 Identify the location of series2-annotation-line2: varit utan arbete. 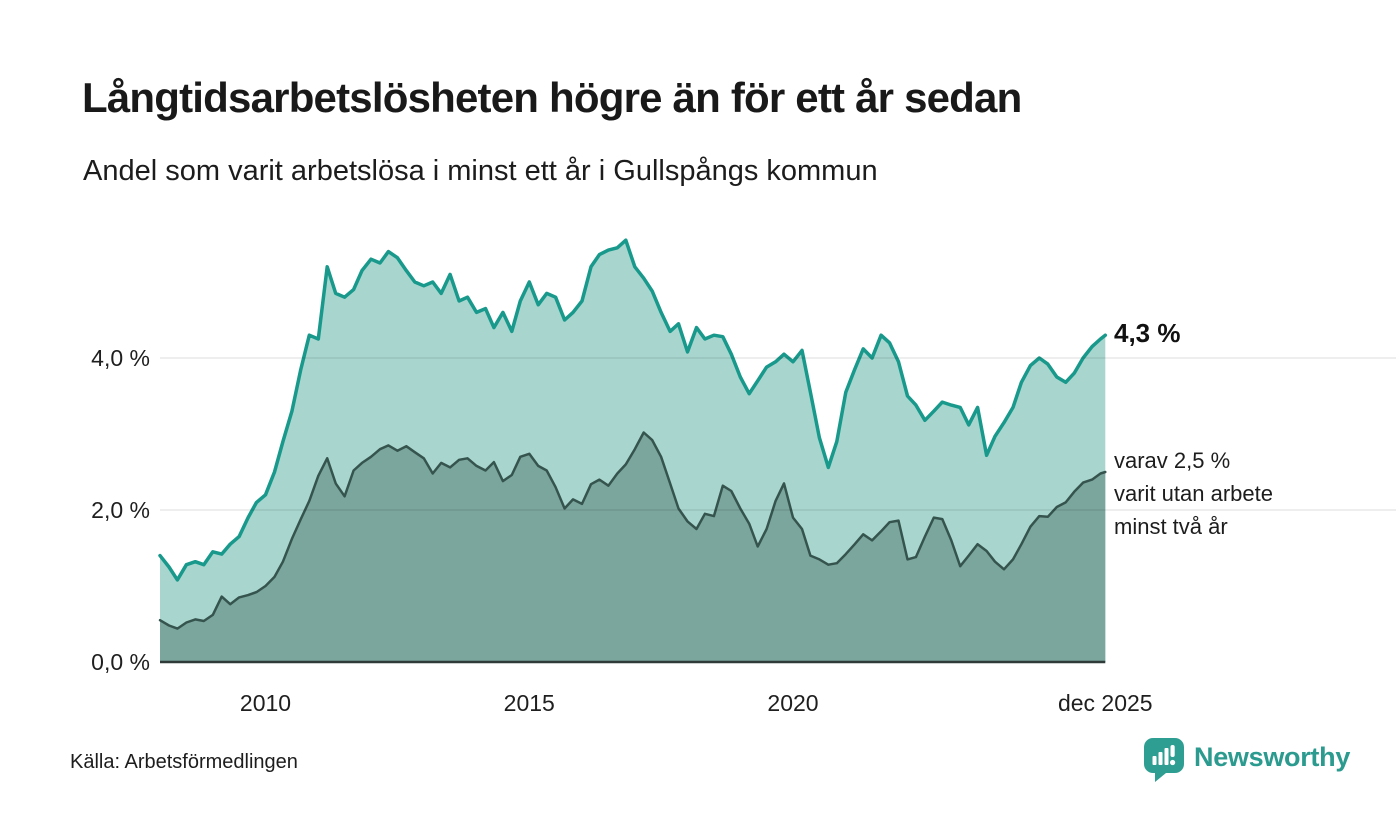
(1193, 493).